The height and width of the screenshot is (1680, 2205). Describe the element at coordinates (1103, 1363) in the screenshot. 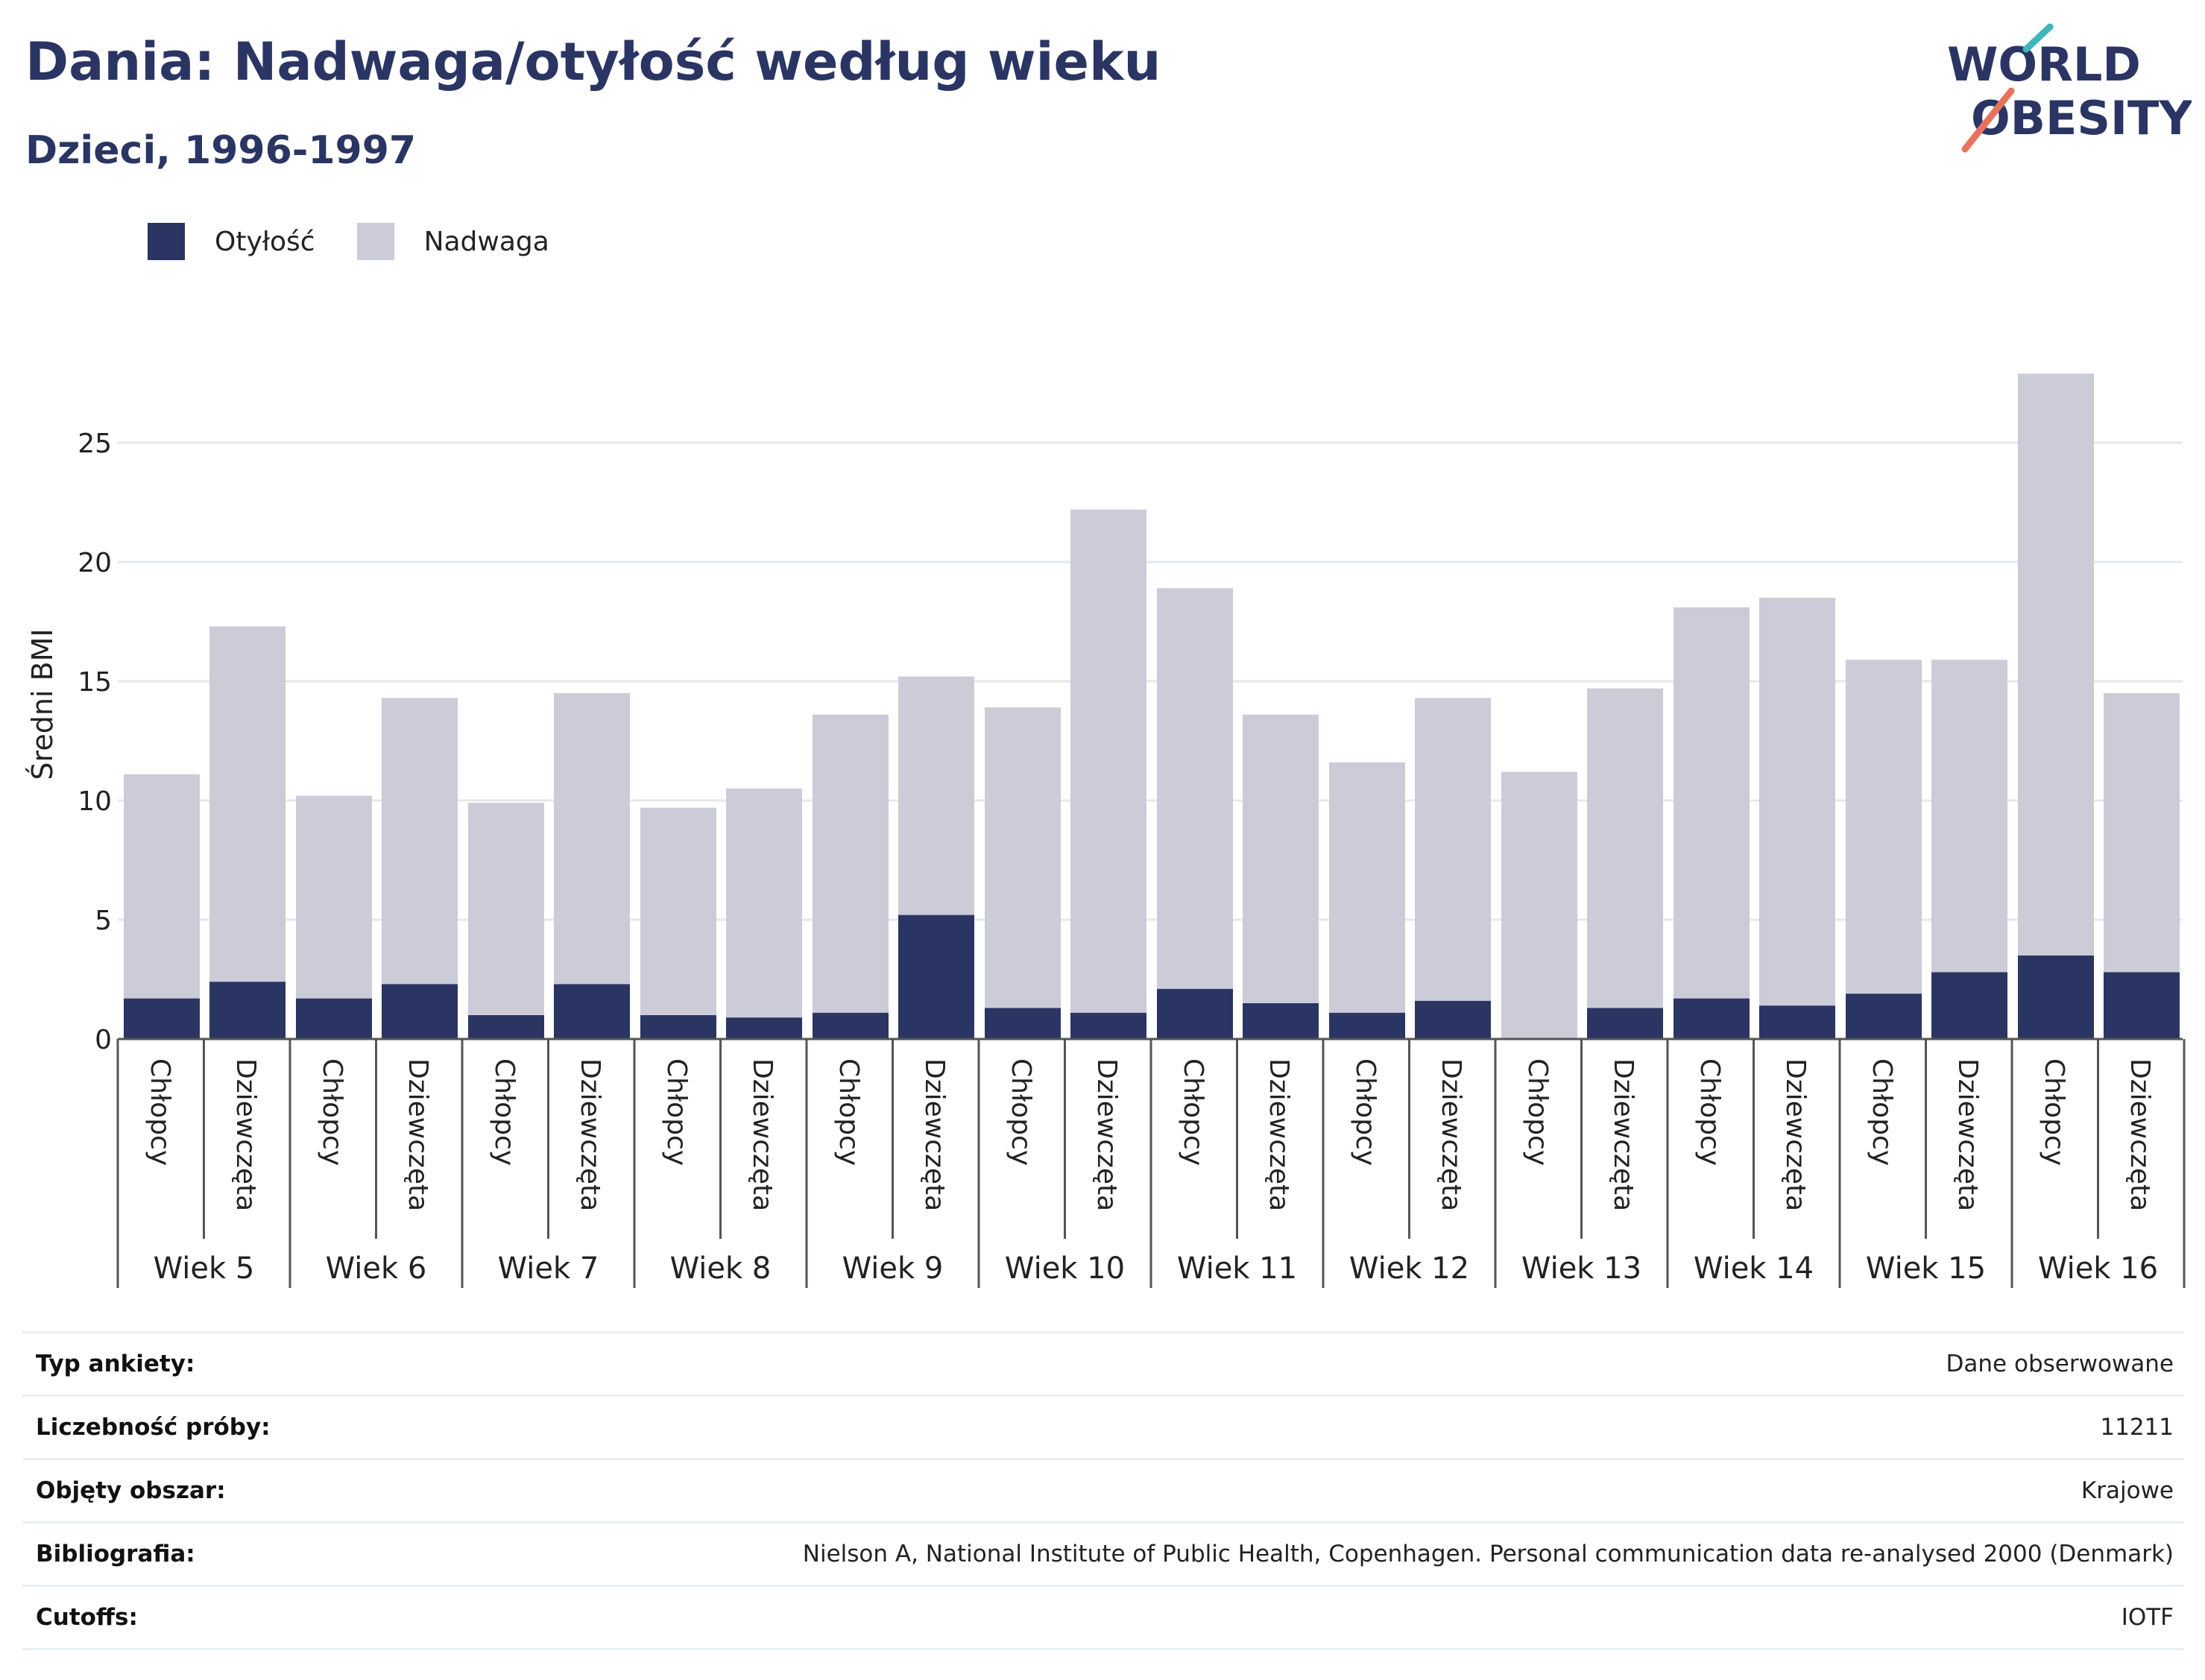

I see `info-row-survey-type: Typ ankiety: Dane obserwowane` at that location.